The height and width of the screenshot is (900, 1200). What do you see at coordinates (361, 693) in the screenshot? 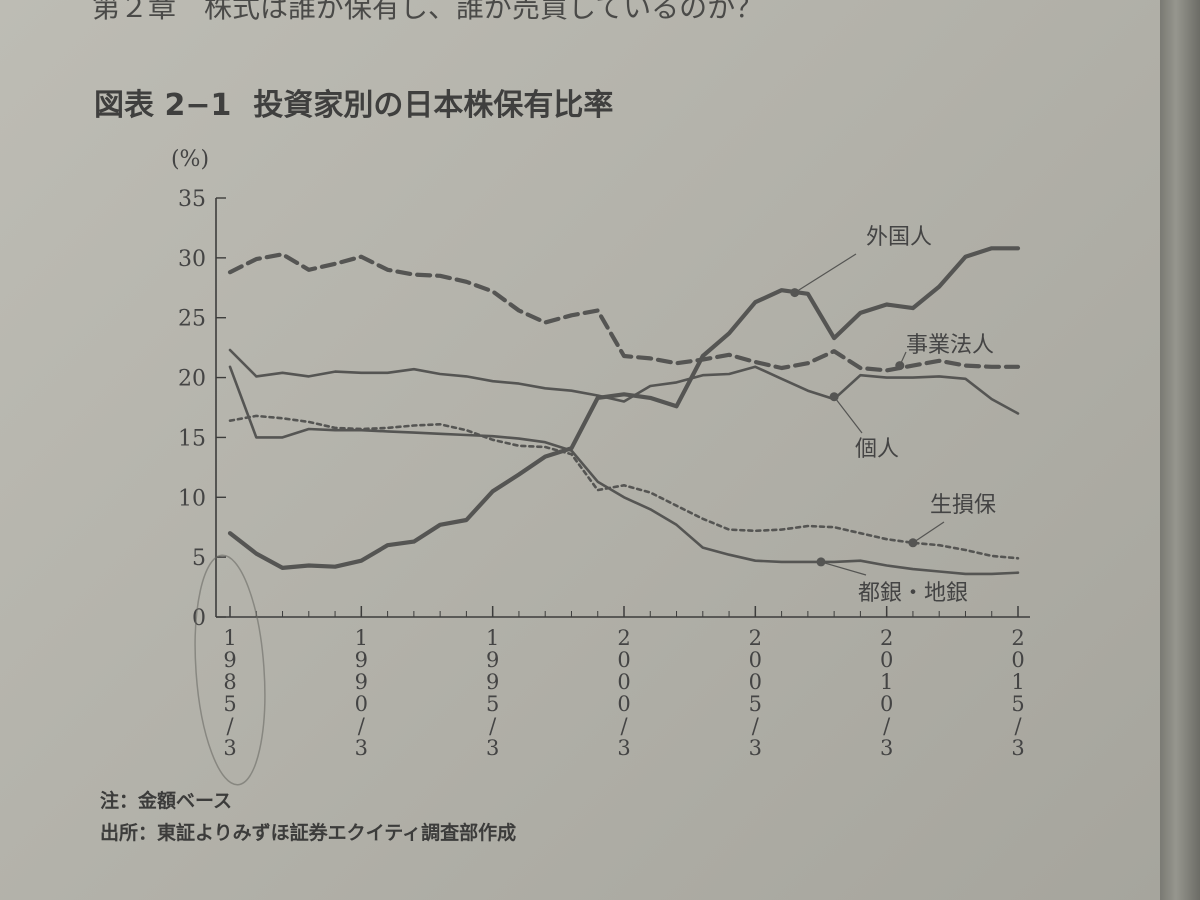
I see `x-tick-label: 1 9 9 0/3` at bounding box center [361, 693].